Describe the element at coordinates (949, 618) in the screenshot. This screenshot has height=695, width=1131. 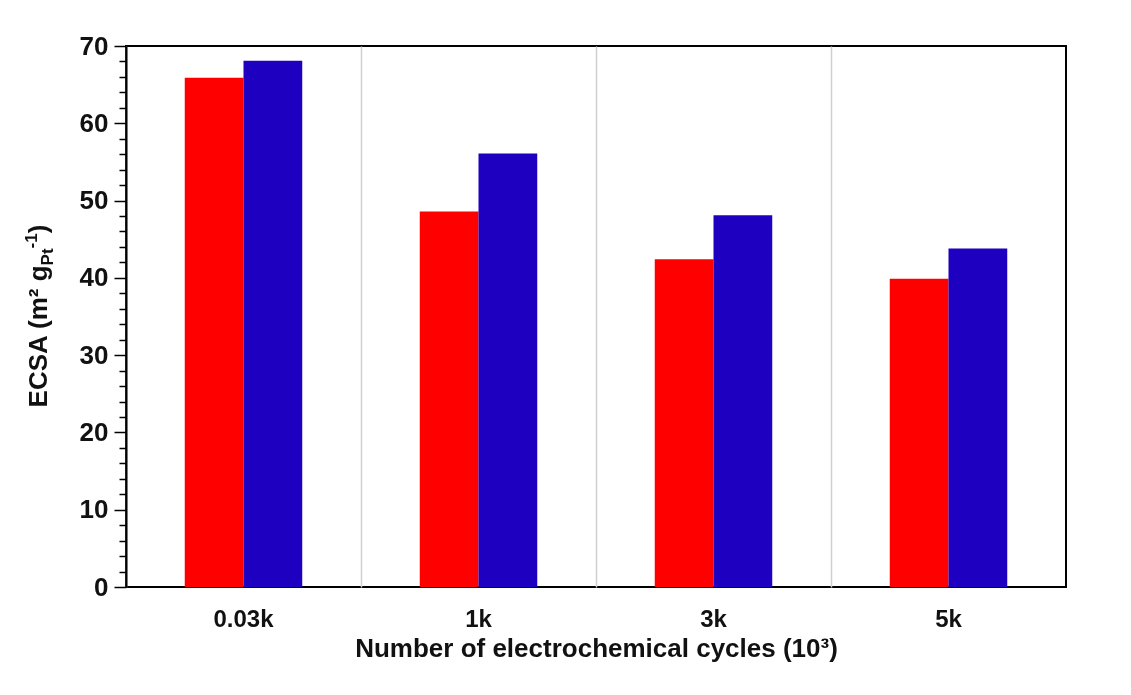
I see `x-tick-label: 5k` at that location.